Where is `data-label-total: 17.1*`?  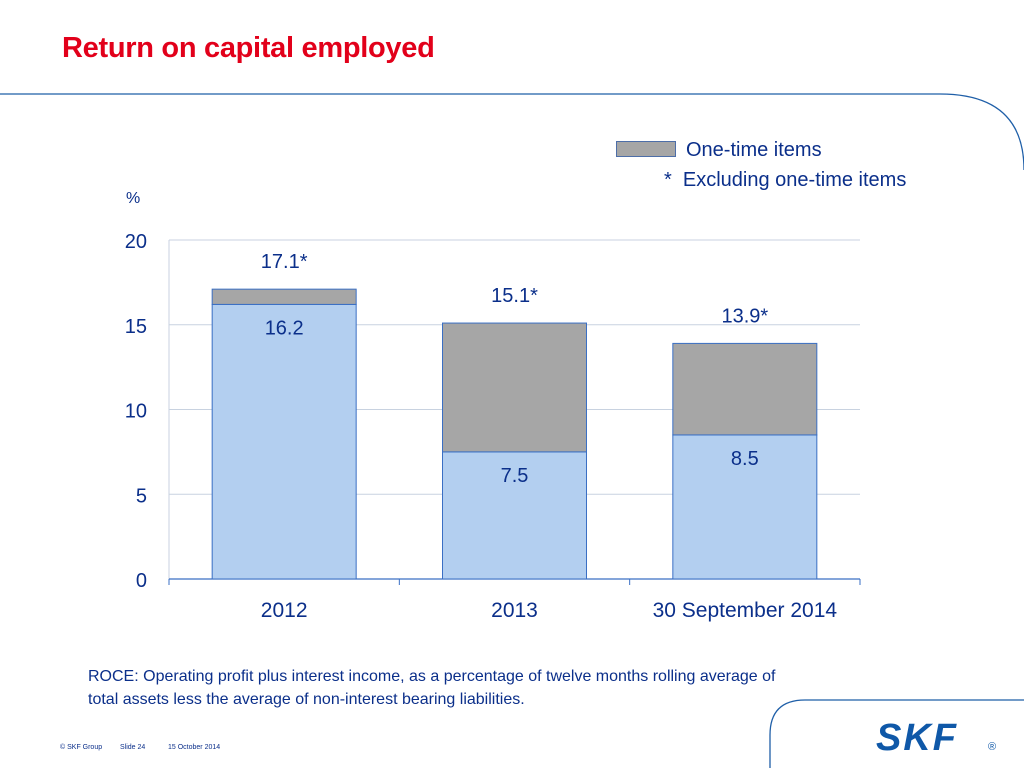 data-label-total: 17.1* is located at coordinates (284, 262).